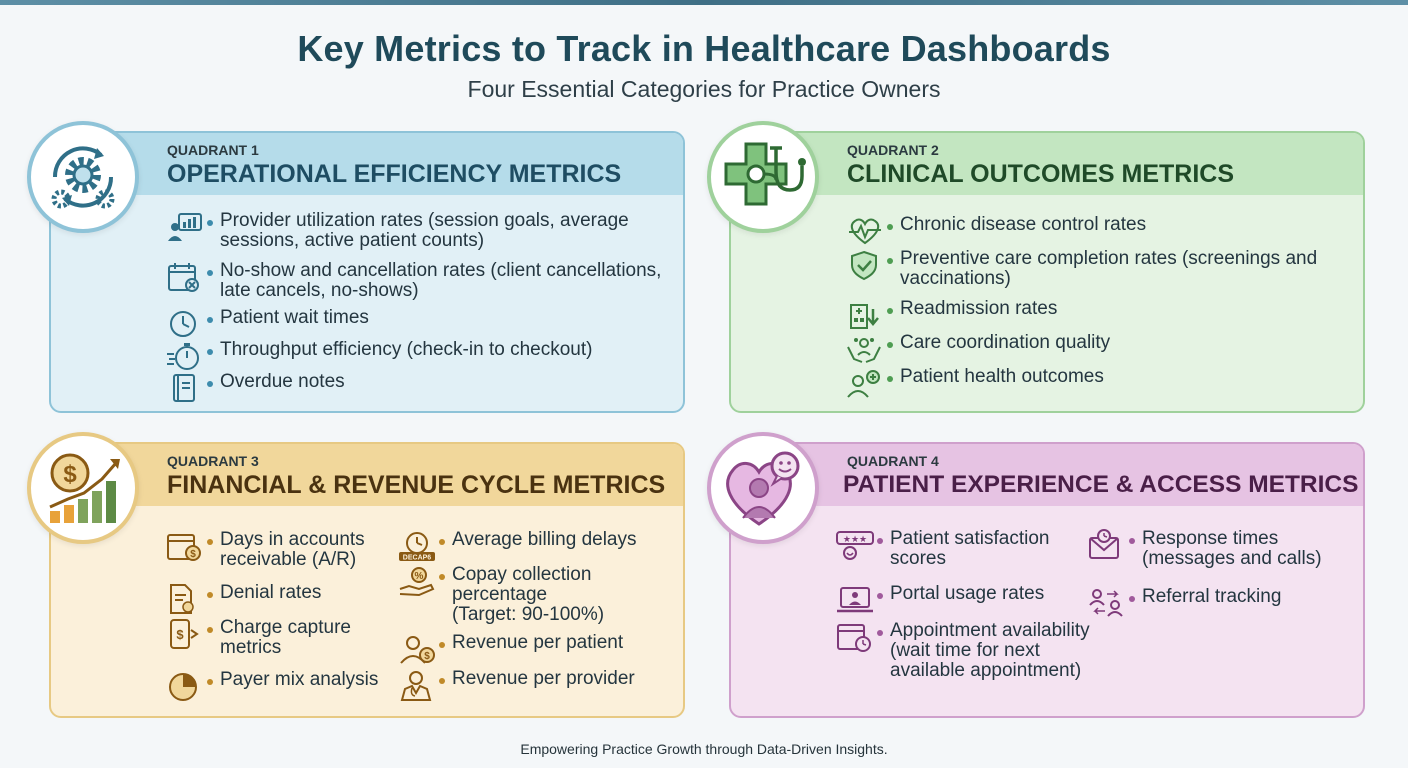 The image size is (1408, 768). Describe the element at coordinates (417, 558) in the screenshot. I see `clock-billing-icon-label: DECAP6` at that location.